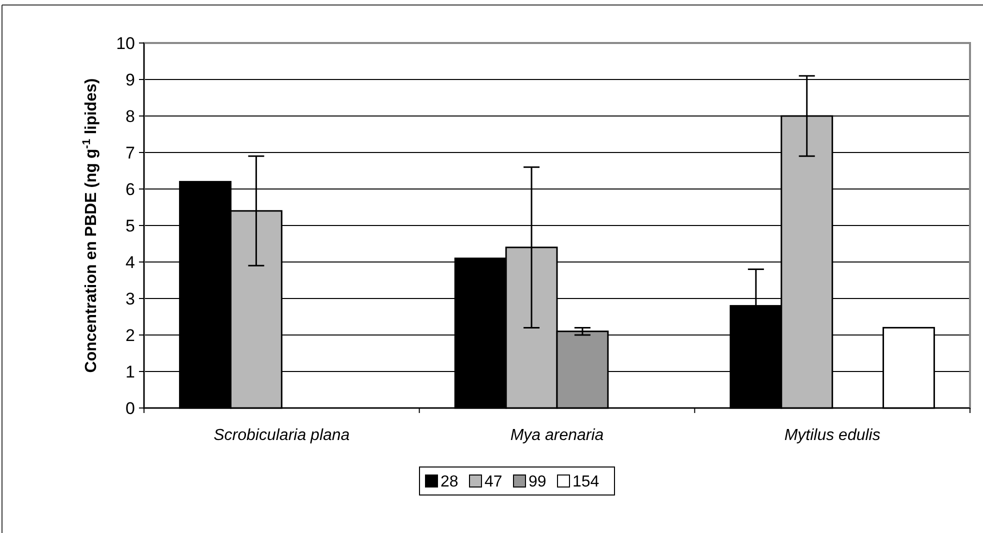  Describe the element at coordinates (282, 435) in the screenshot. I see `x-tick-label: Scrobicularia plana` at that location.